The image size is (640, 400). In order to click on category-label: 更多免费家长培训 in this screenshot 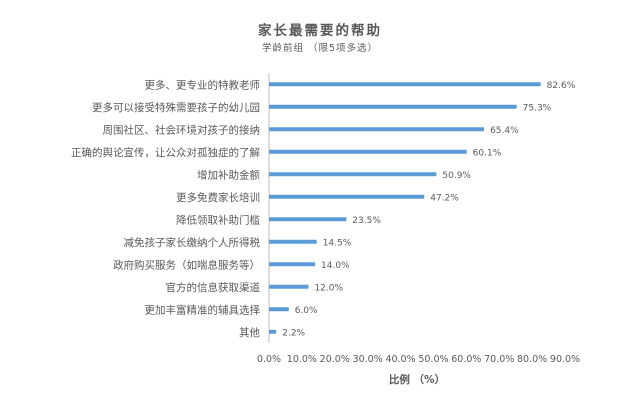, I will do `click(218, 197)`.